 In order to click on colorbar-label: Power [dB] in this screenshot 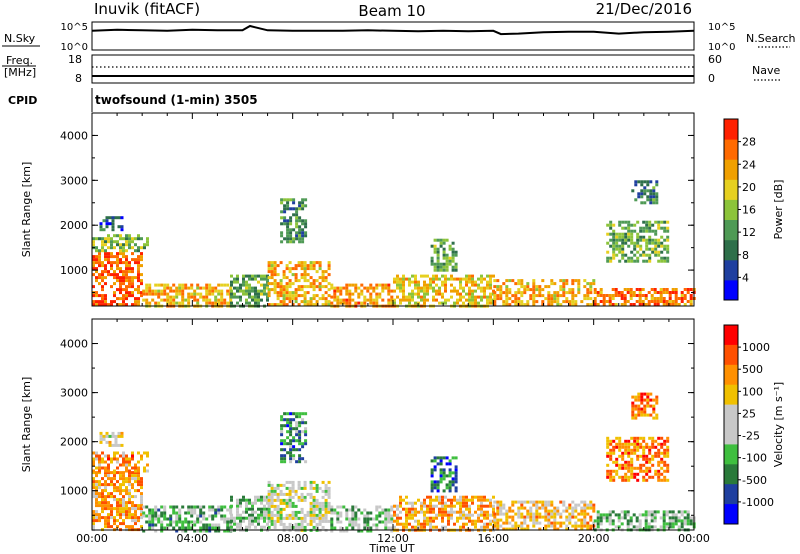, I will do `click(778, 210)`.